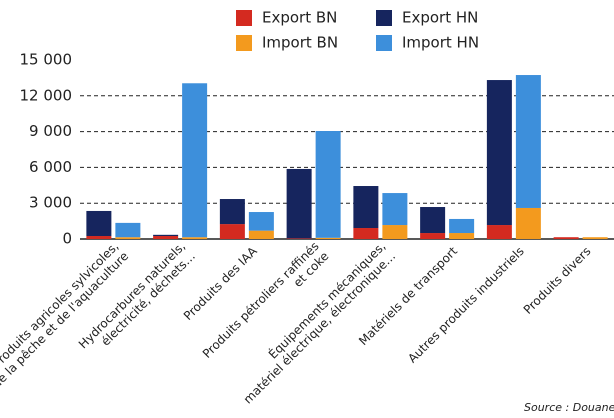  I want to click on y-tick-label: 3 000, so click(50, 203).